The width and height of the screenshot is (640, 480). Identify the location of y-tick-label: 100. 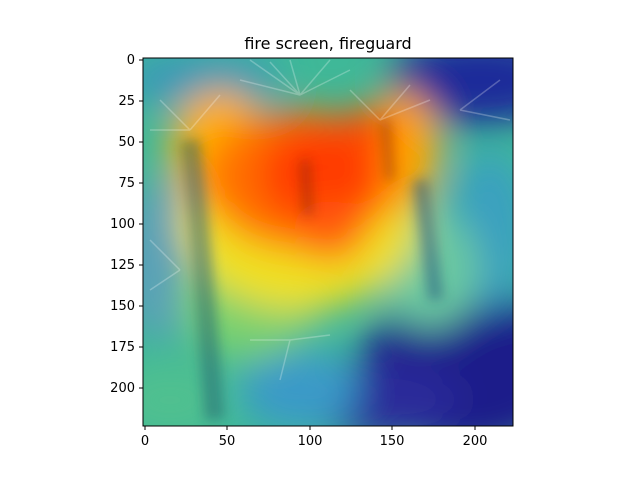
(122, 224).